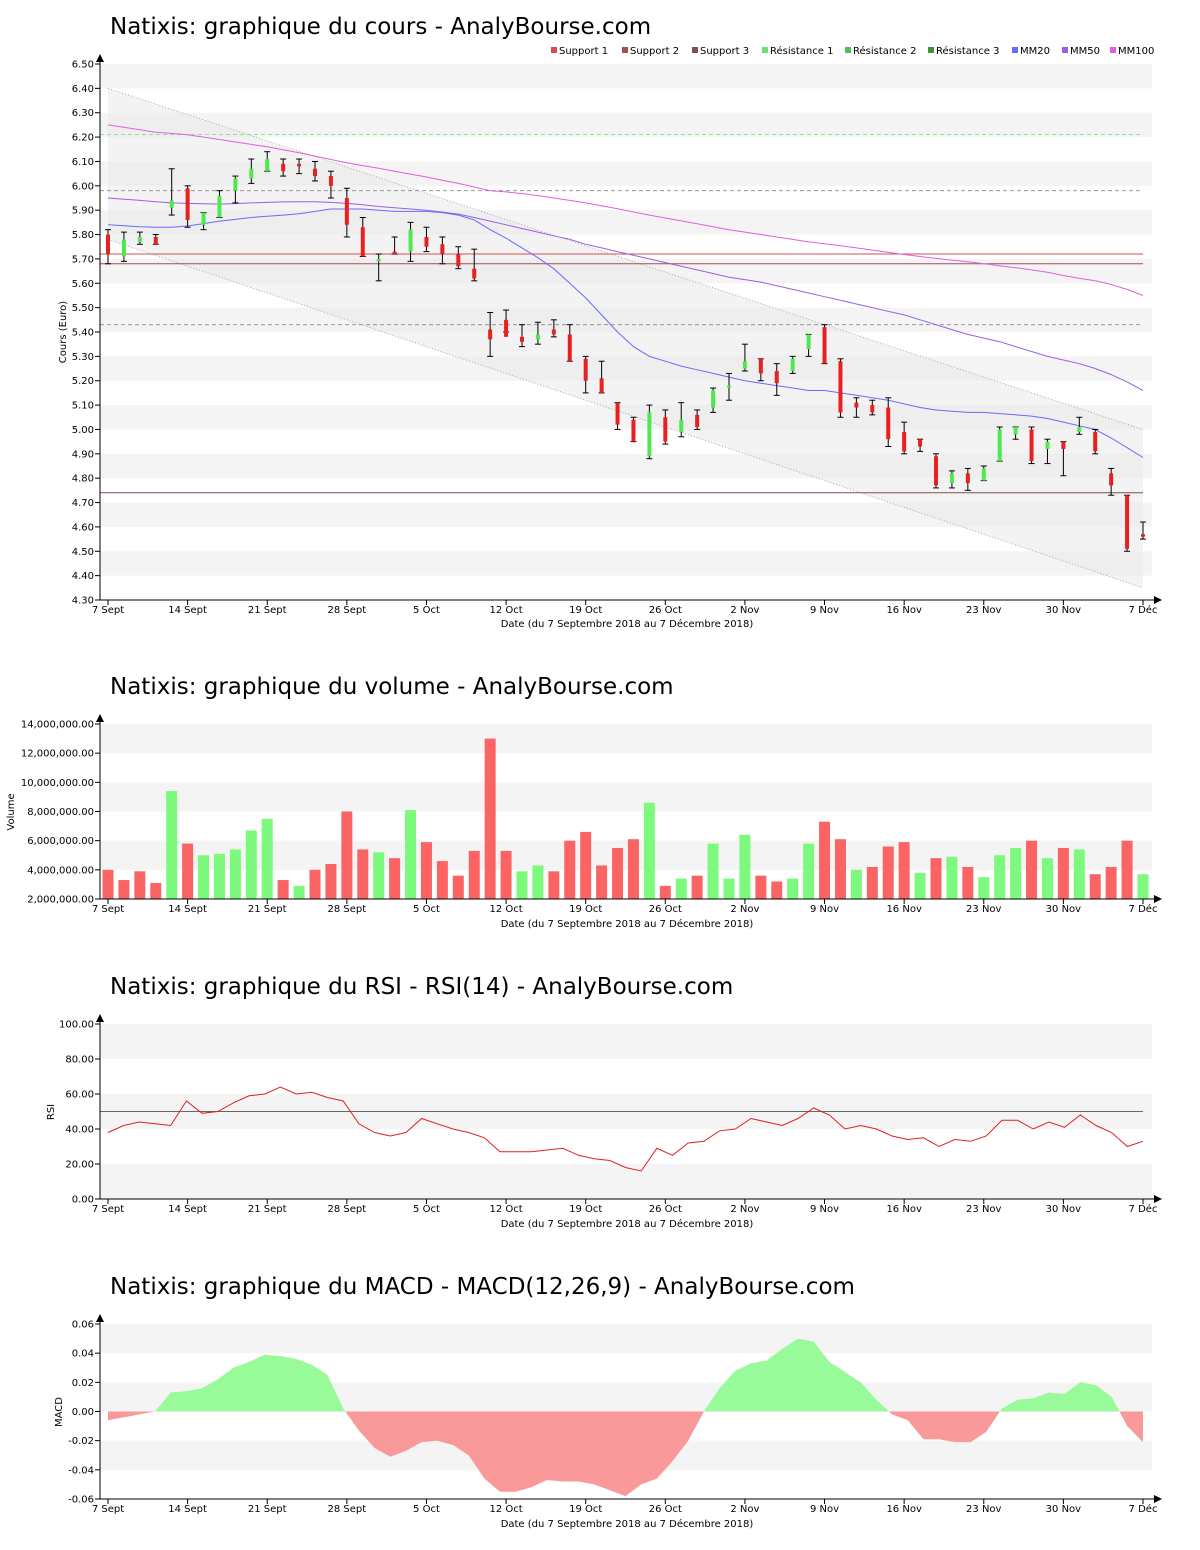 This screenshot has height=1550, width=1200. What do you see at coordinates (626, 1181) in the screenshot?
I see `grid-band` at bounding box center [626, 1181].